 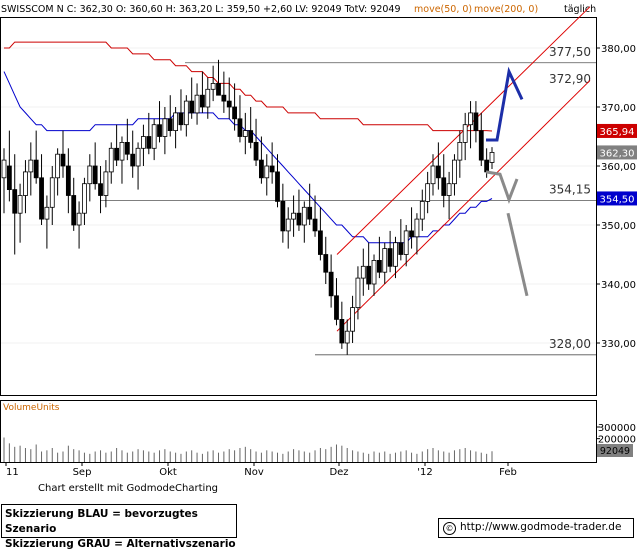 What do you see at coordinates (254, 472) in the screenshot?
I see `x-tick-label: Nov` at bounding box center [254, 472].